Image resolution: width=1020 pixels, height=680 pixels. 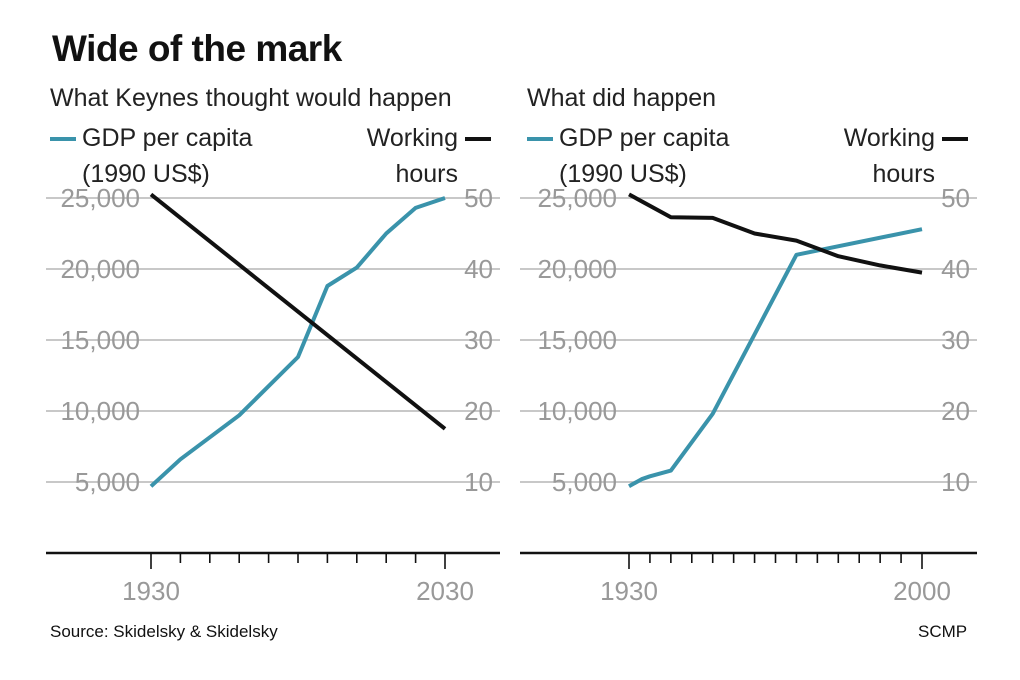 What do you see at coordinates (445, 591) in the screenshot?
I see `left-x-tick-label-2030: 2030` at bounding box center [445, 591].